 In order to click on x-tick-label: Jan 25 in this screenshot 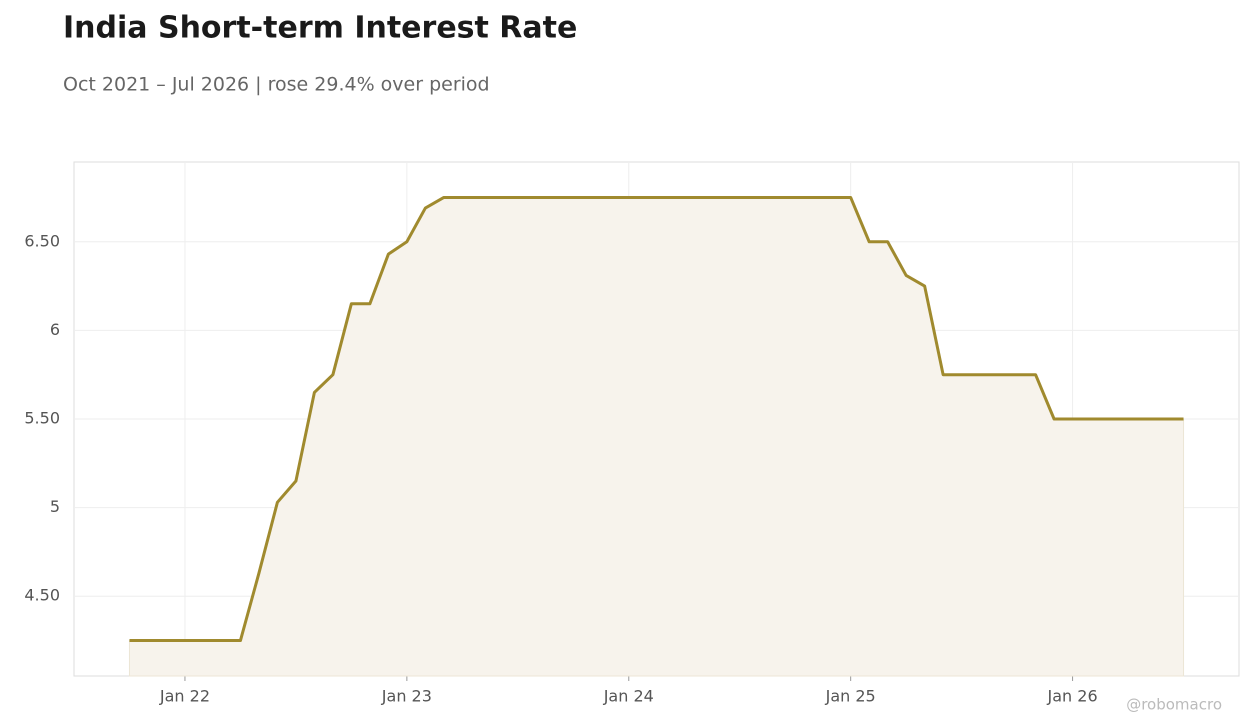, I will do `click(850, 696)`.